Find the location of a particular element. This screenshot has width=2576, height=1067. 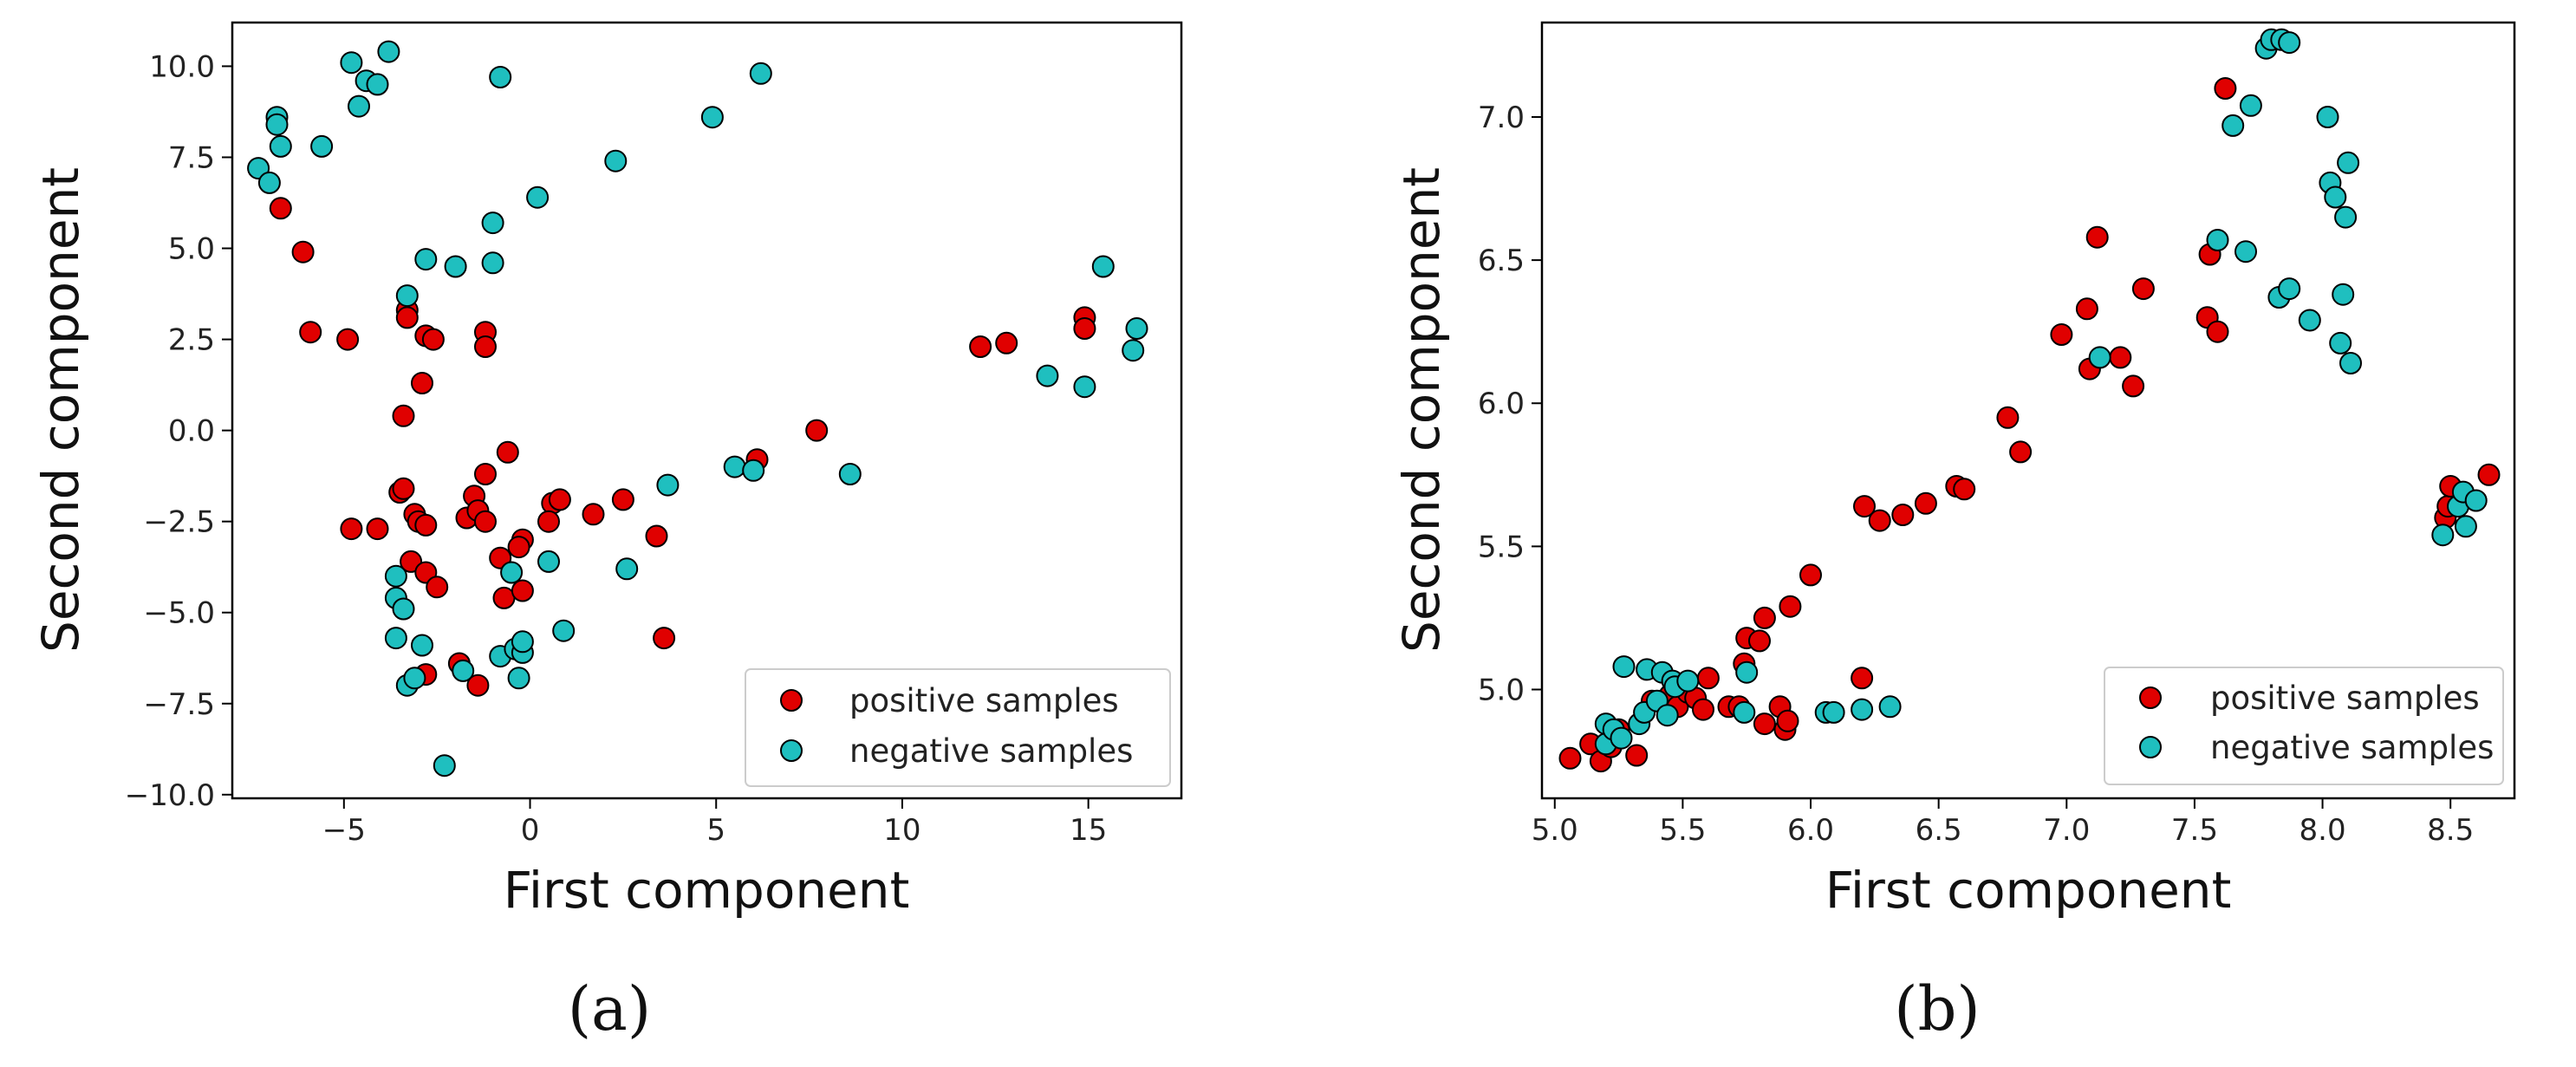

y-tick-label: −10.0 is located at coordinates (170, 795).